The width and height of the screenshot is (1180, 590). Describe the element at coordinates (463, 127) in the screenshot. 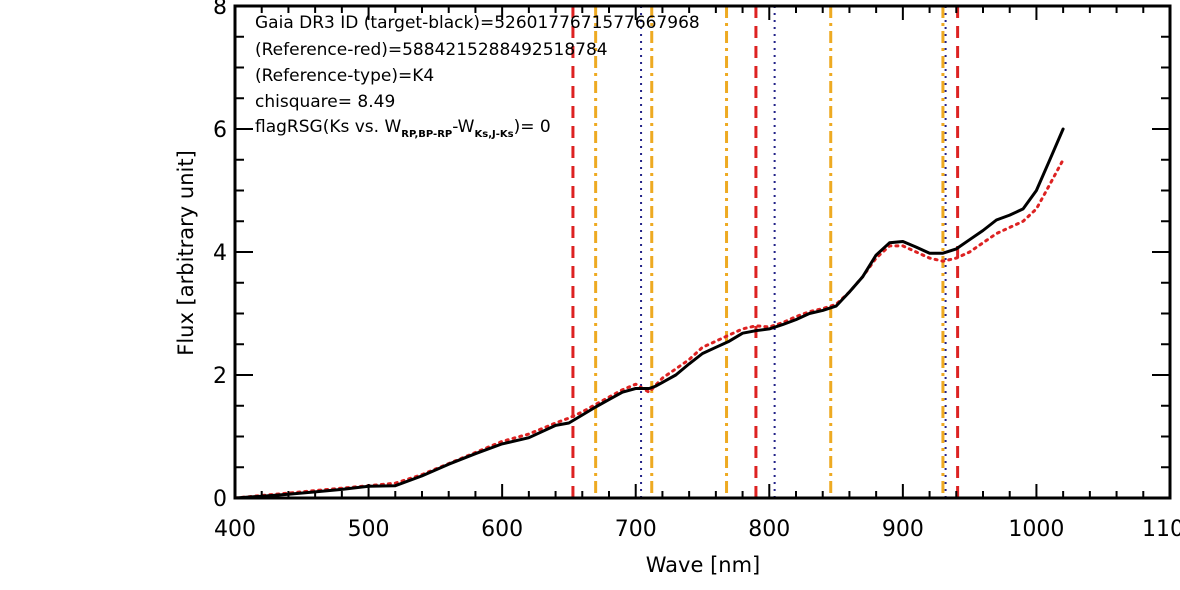

I see `flag-mid: -W` at that location.